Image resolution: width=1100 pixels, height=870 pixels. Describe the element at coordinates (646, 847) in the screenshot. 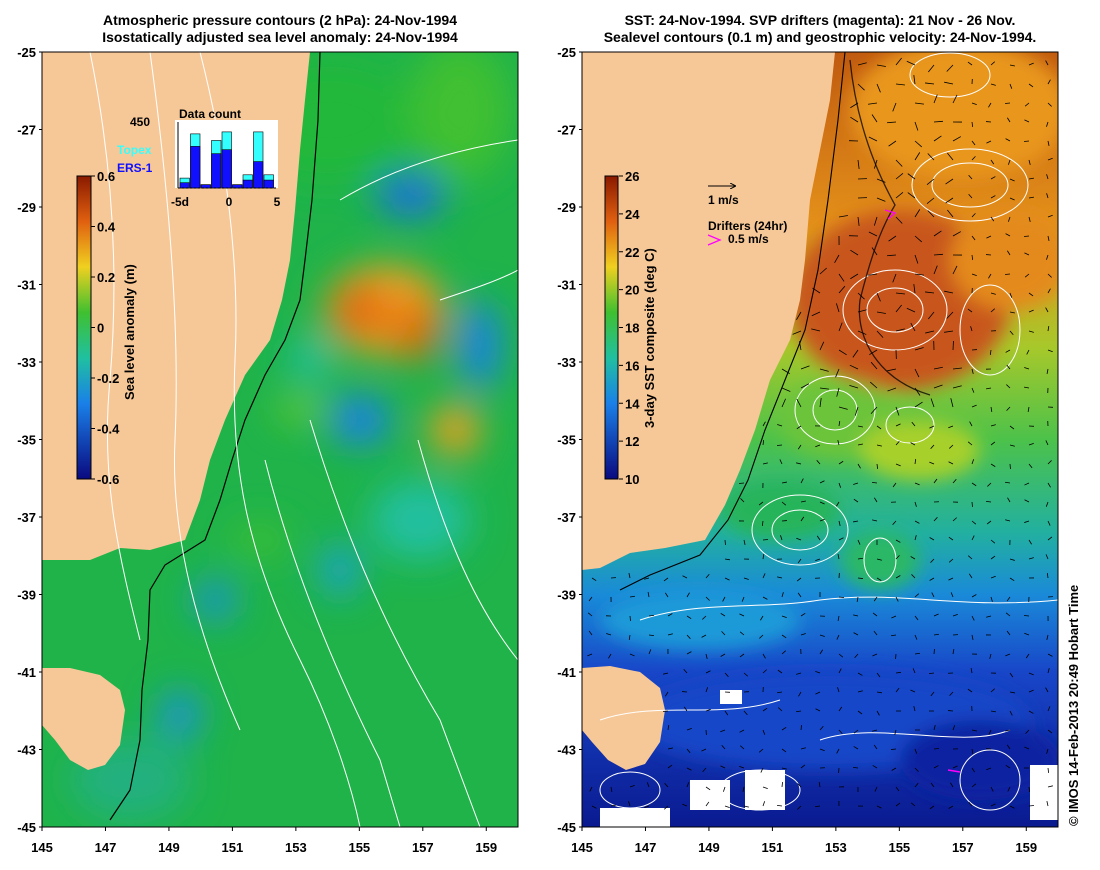

I see `right-lon-tick: 147` at that location.